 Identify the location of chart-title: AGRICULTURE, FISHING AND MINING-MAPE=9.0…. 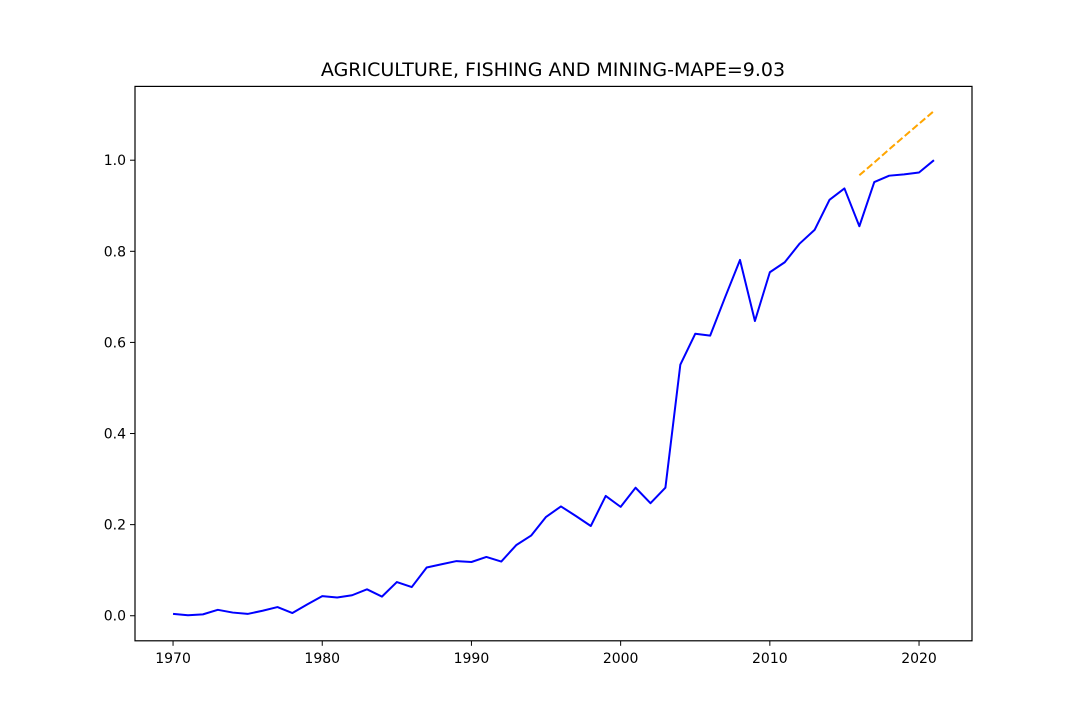
(553, 70).